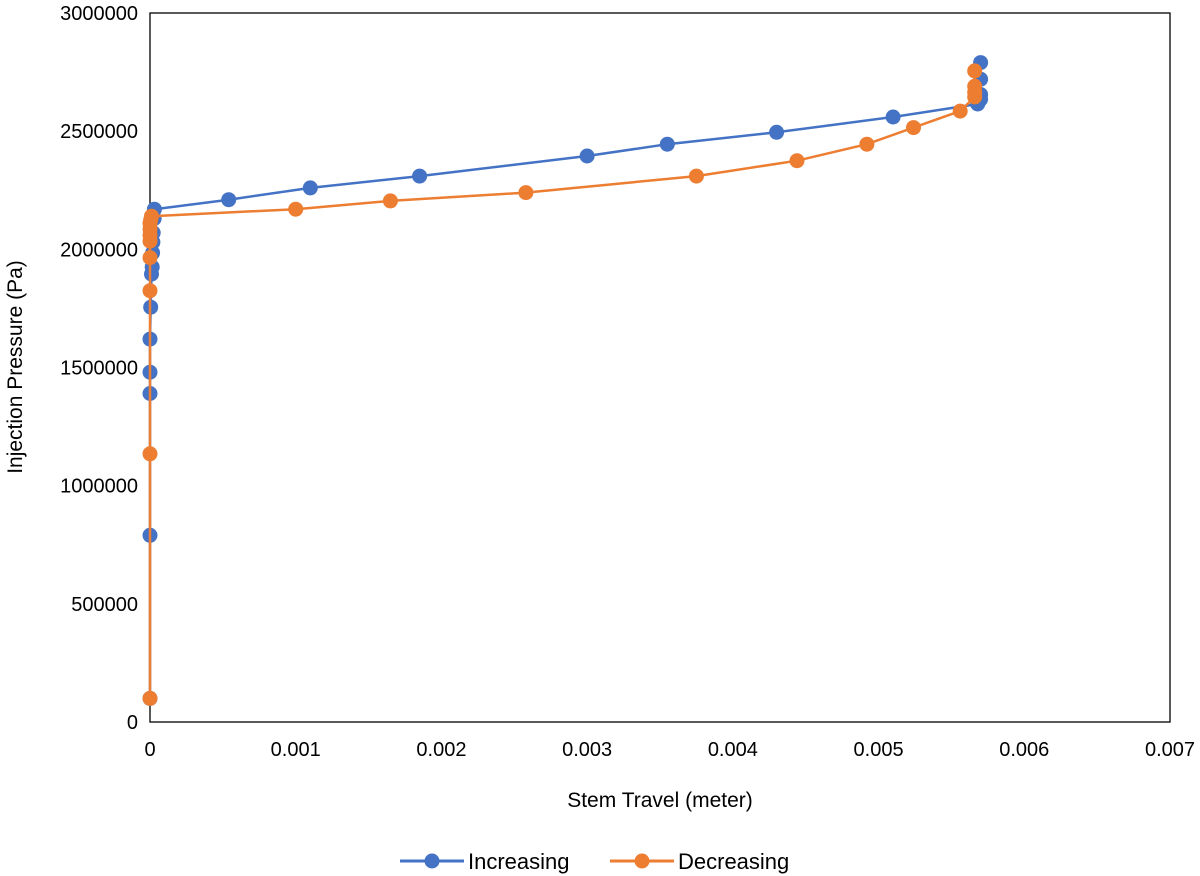  Describe the element at coordinates (660, 800) in the screenshot. I see `x-axis-title: Stem Travel (meter)` at that location.